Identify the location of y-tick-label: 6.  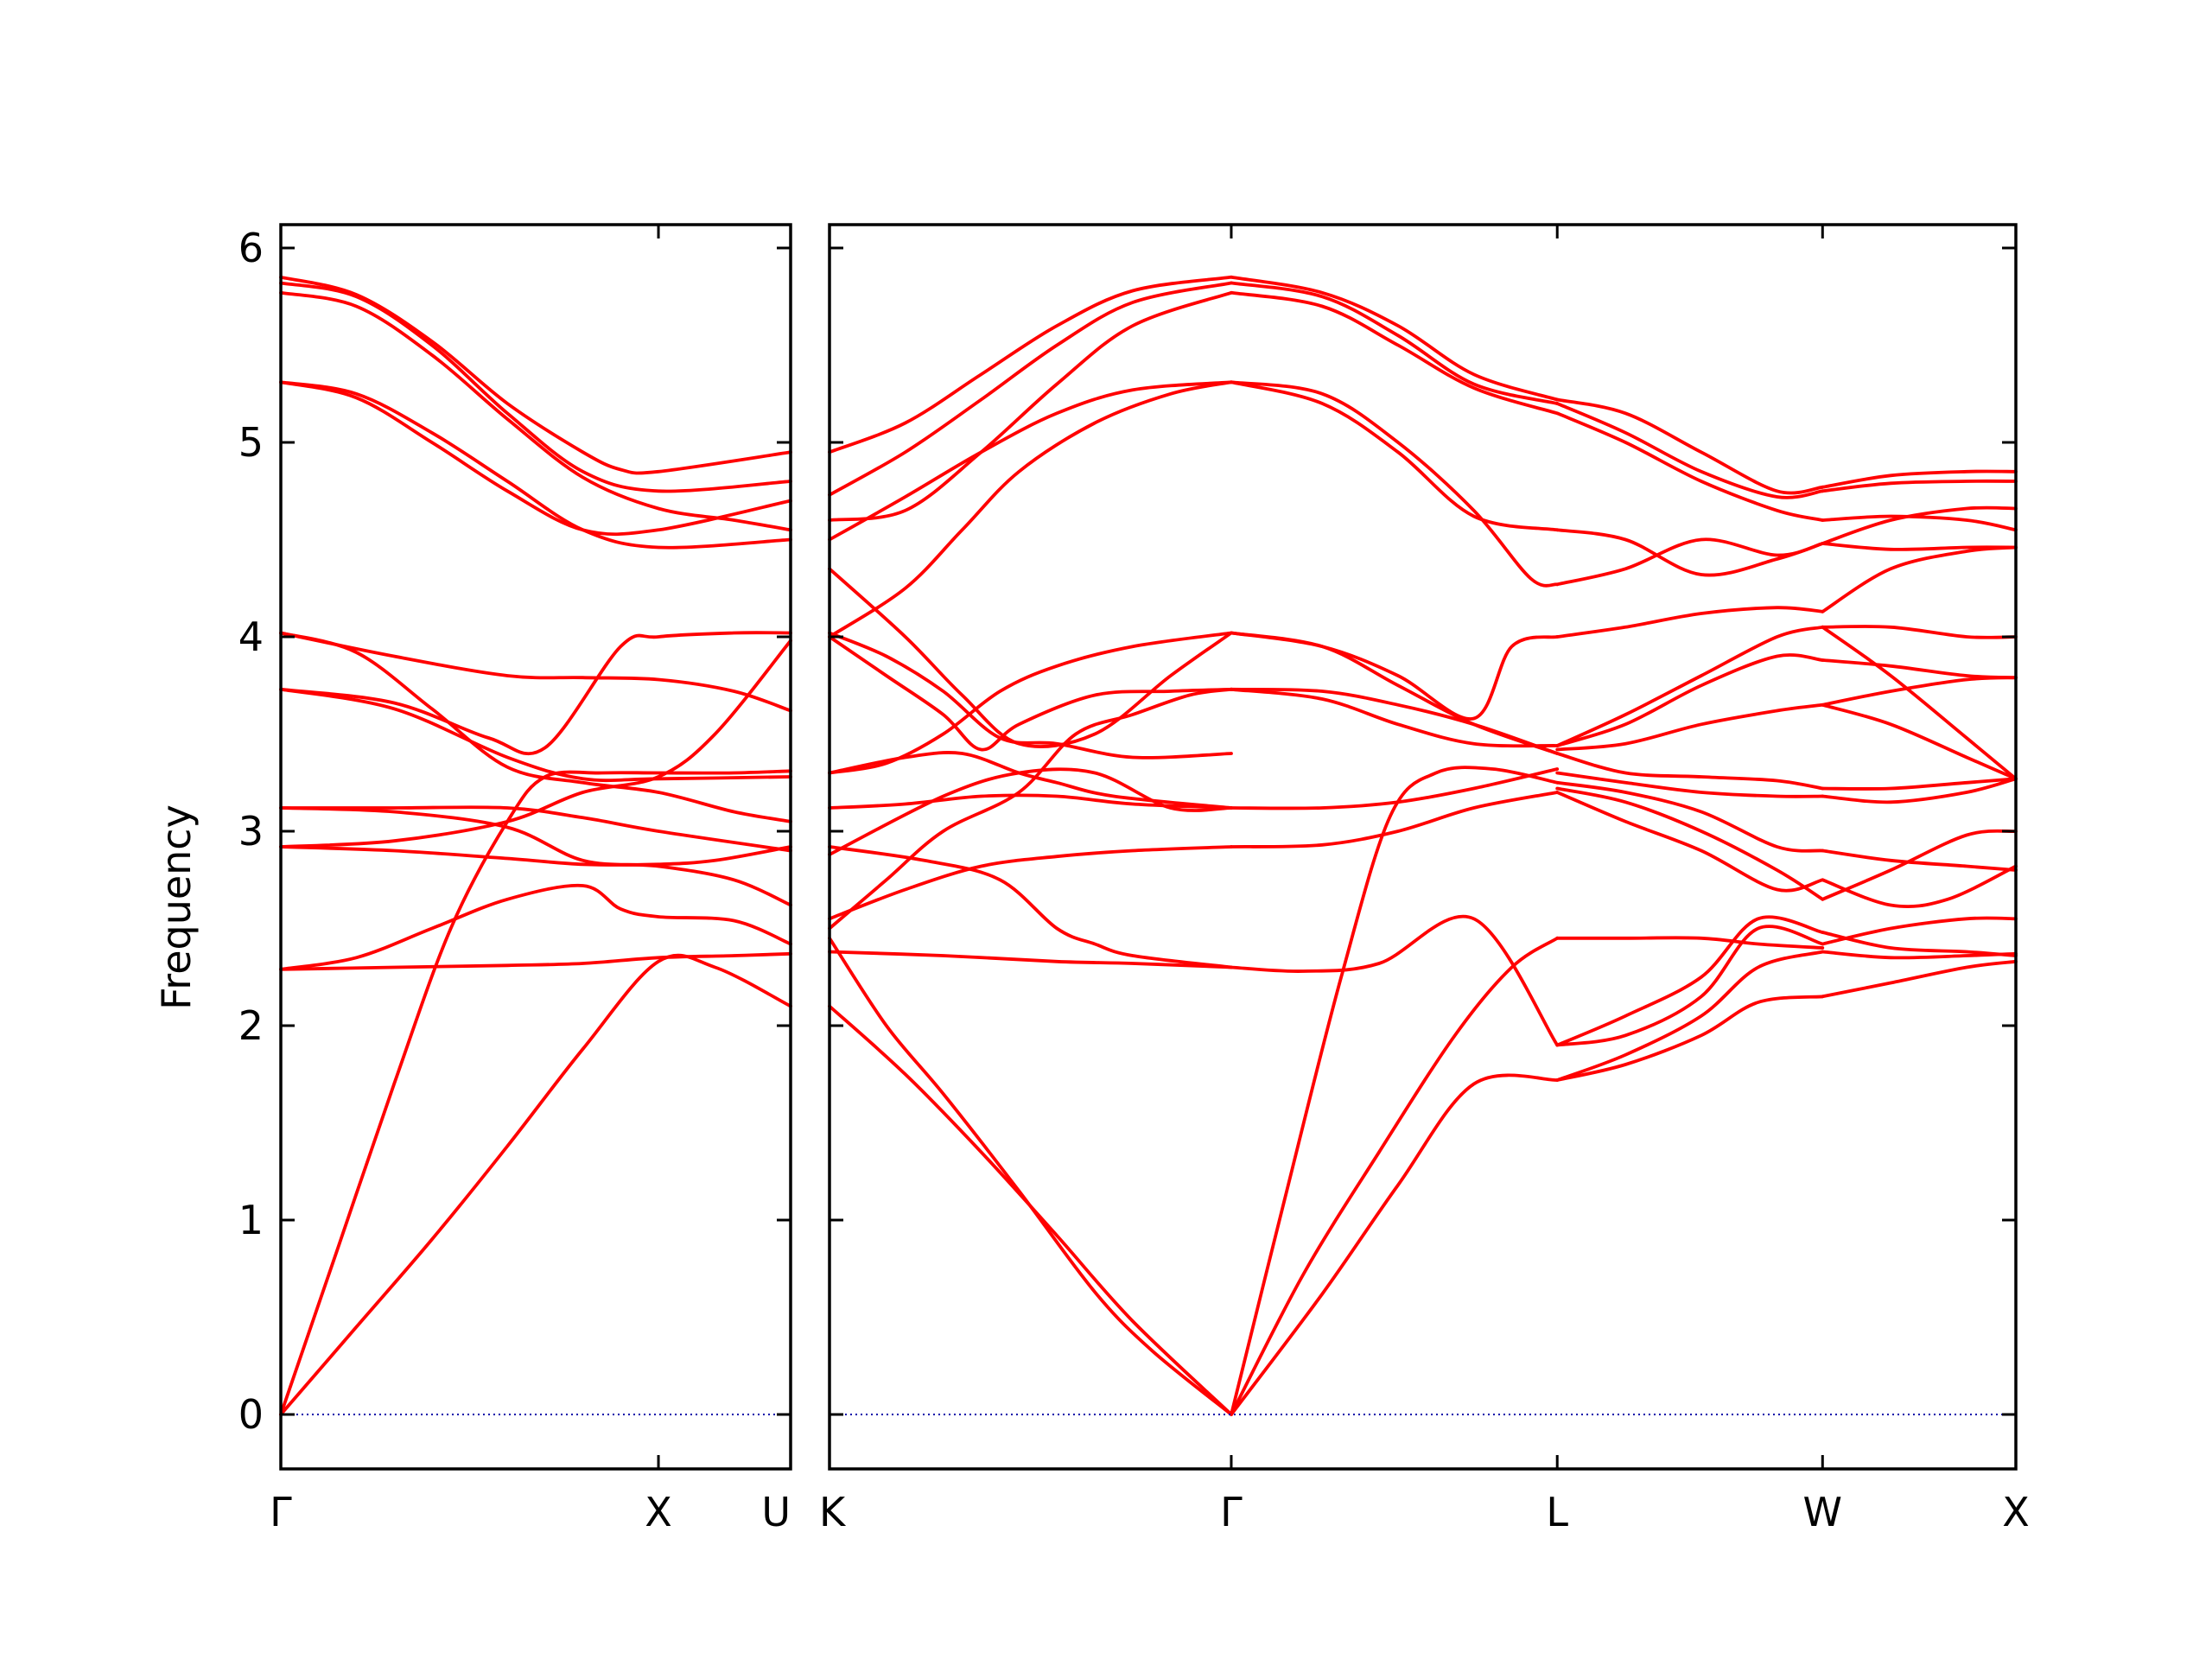
(251, 248).